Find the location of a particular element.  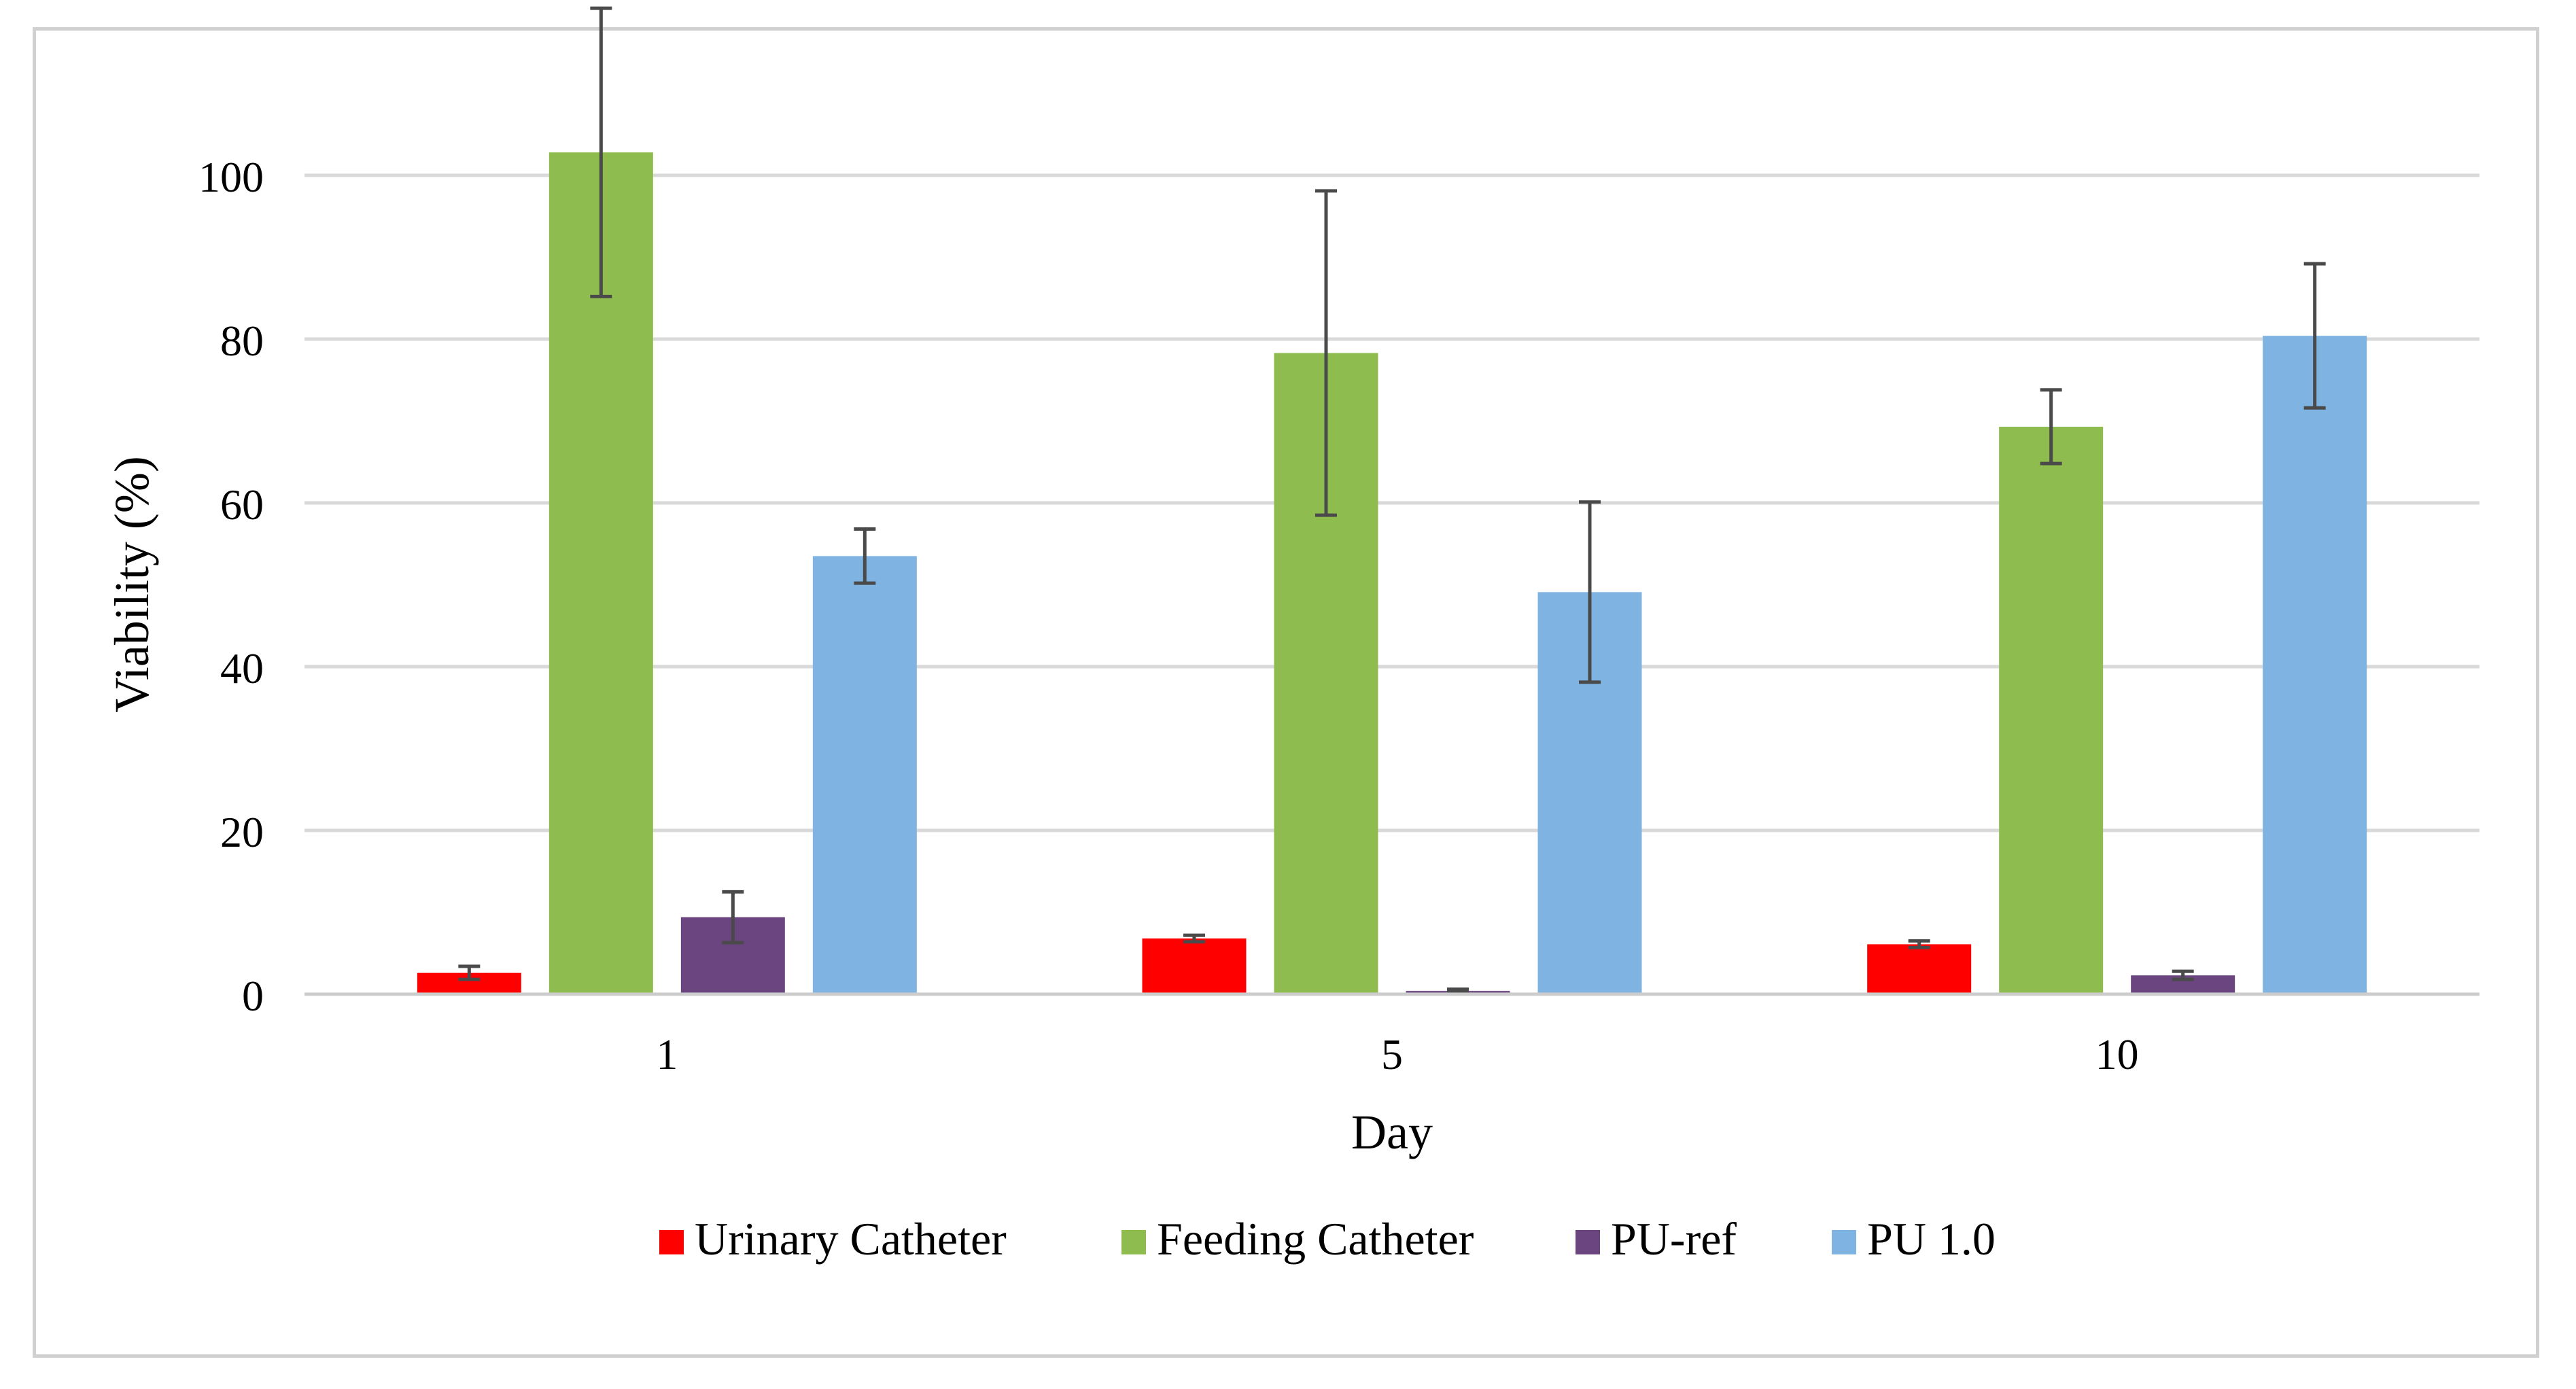

y-axis-label: Viability (%) is located at coordinates (132, 584).